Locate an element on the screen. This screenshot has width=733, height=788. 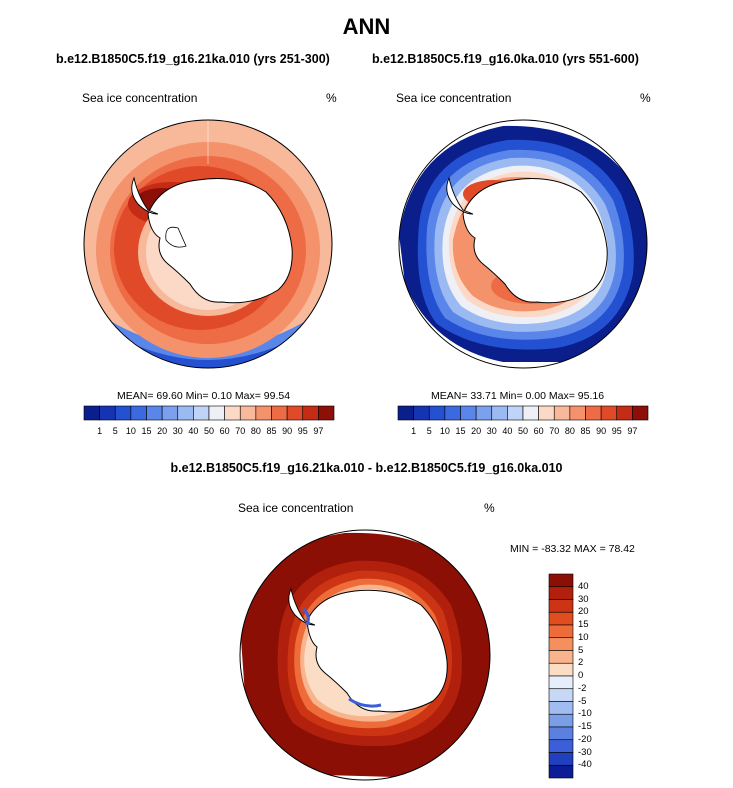
colorbar-tick-label: 50 is located at coordinates (209, 431).